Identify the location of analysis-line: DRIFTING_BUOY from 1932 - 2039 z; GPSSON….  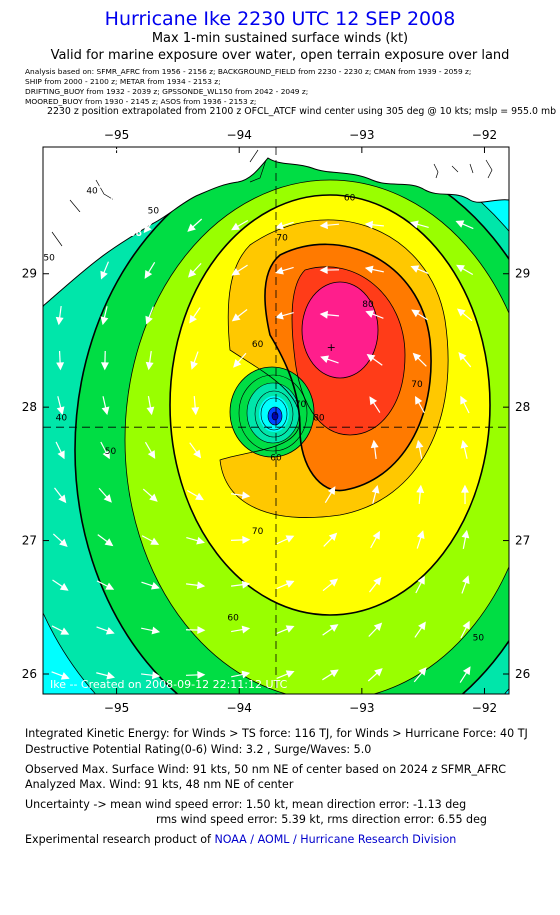
(167, 91).